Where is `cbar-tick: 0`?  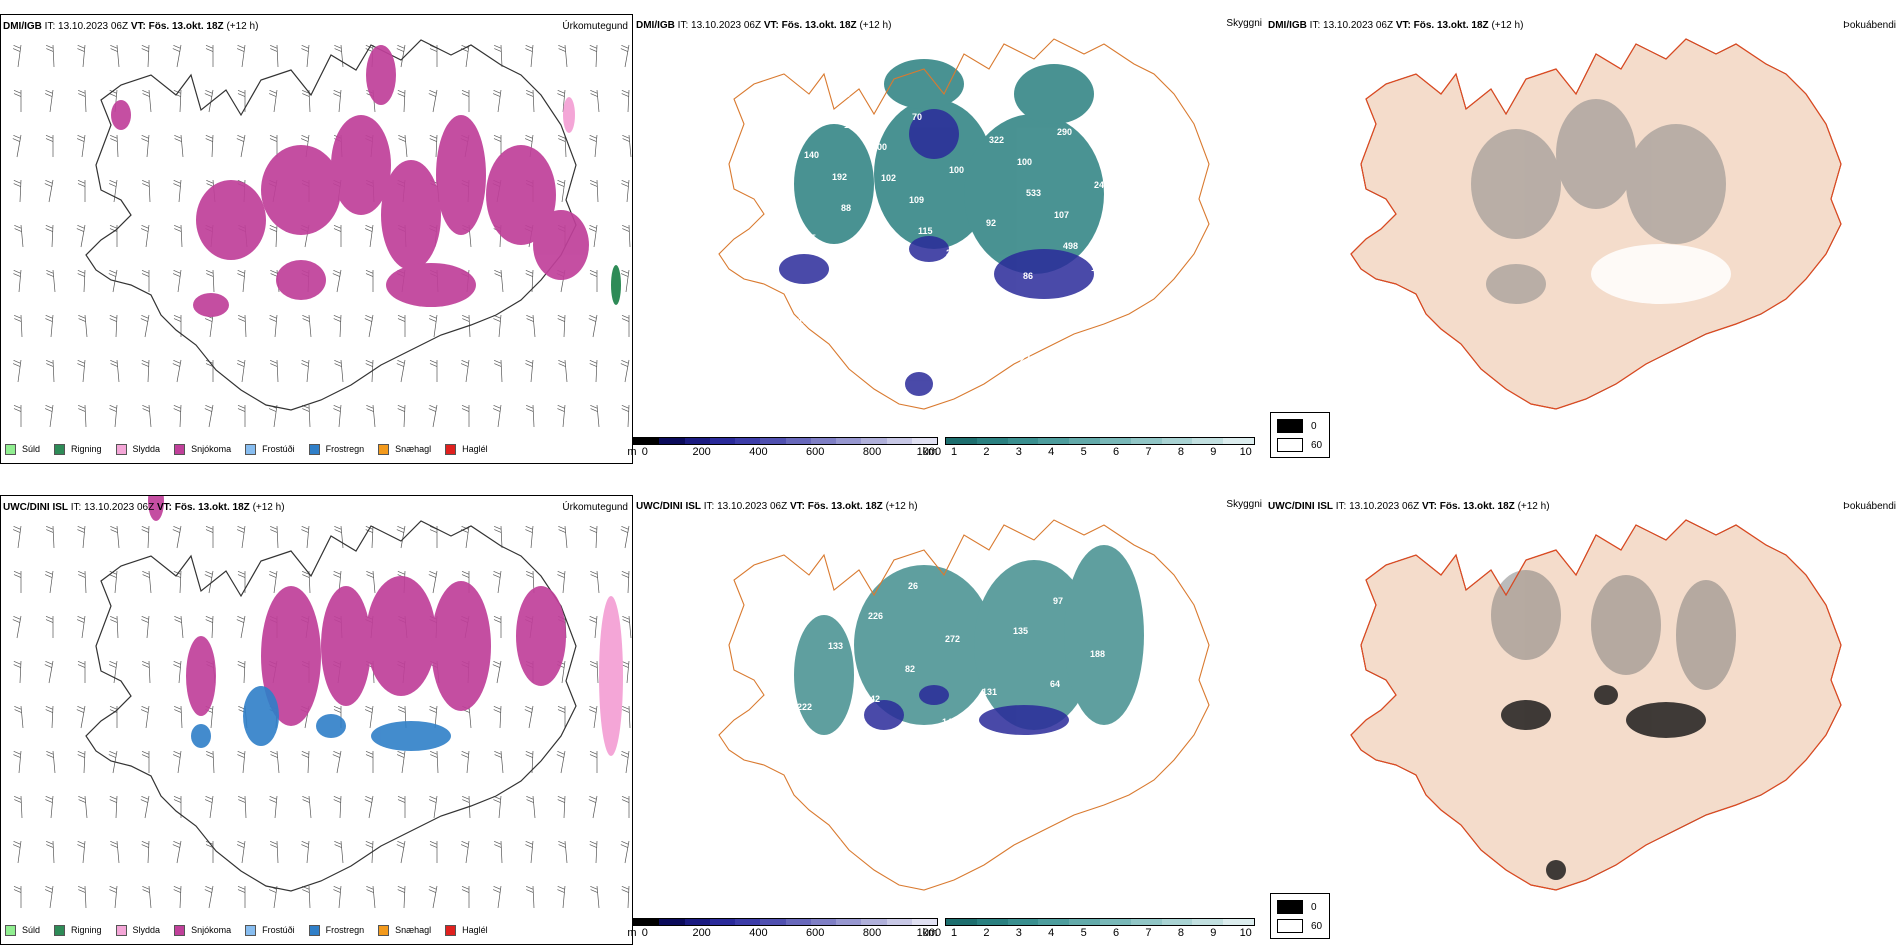
cbar-tick: 0 is located at coordinates (644, 452).